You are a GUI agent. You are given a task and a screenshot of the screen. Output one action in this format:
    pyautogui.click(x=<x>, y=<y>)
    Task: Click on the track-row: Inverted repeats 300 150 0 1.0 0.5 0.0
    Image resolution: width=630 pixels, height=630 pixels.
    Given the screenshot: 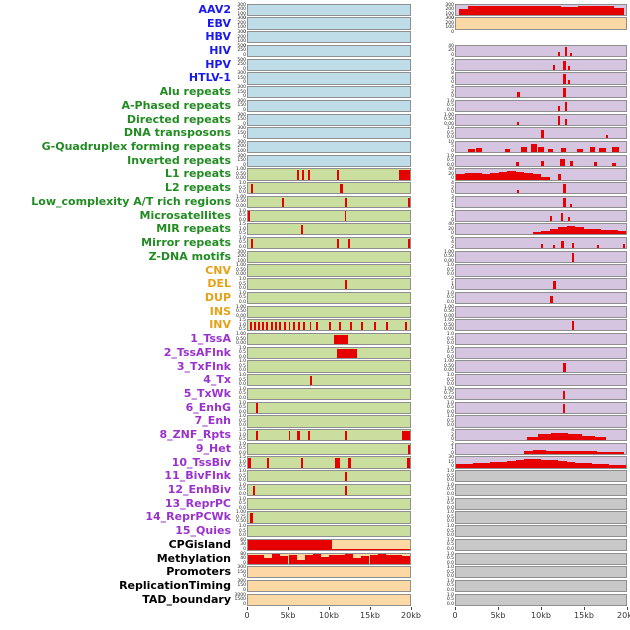 What is the action you would take?
    pyautogui.click(x=316, y=161)
    